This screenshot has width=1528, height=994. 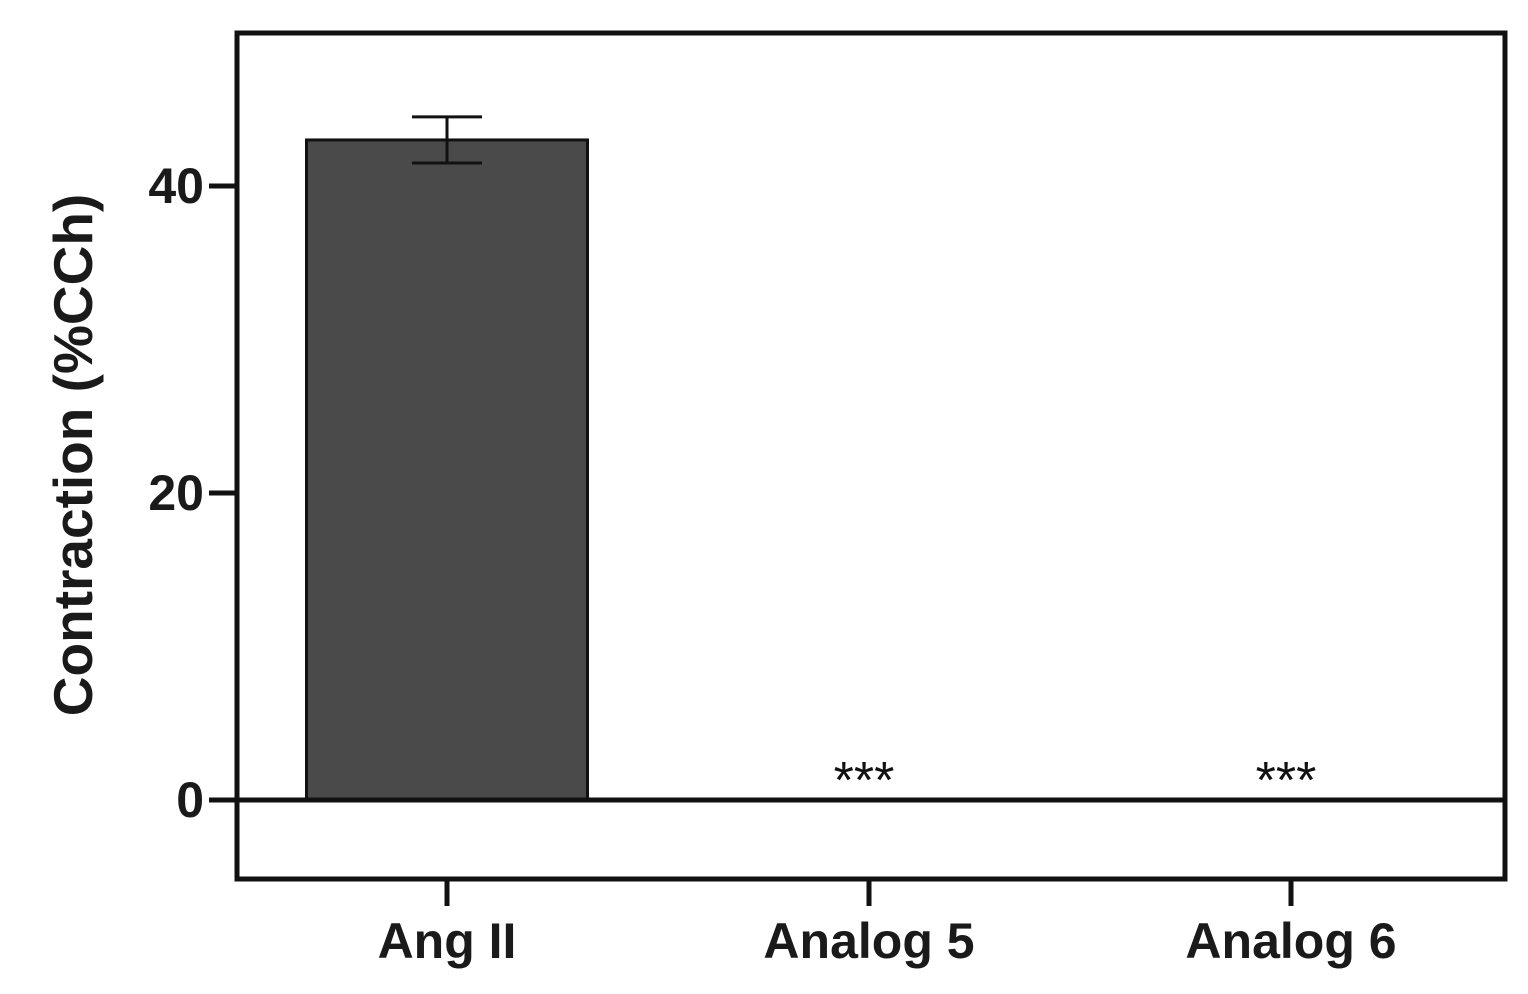 I want to click on x-tick-label: Analog 5, so click(x=868, y=941).